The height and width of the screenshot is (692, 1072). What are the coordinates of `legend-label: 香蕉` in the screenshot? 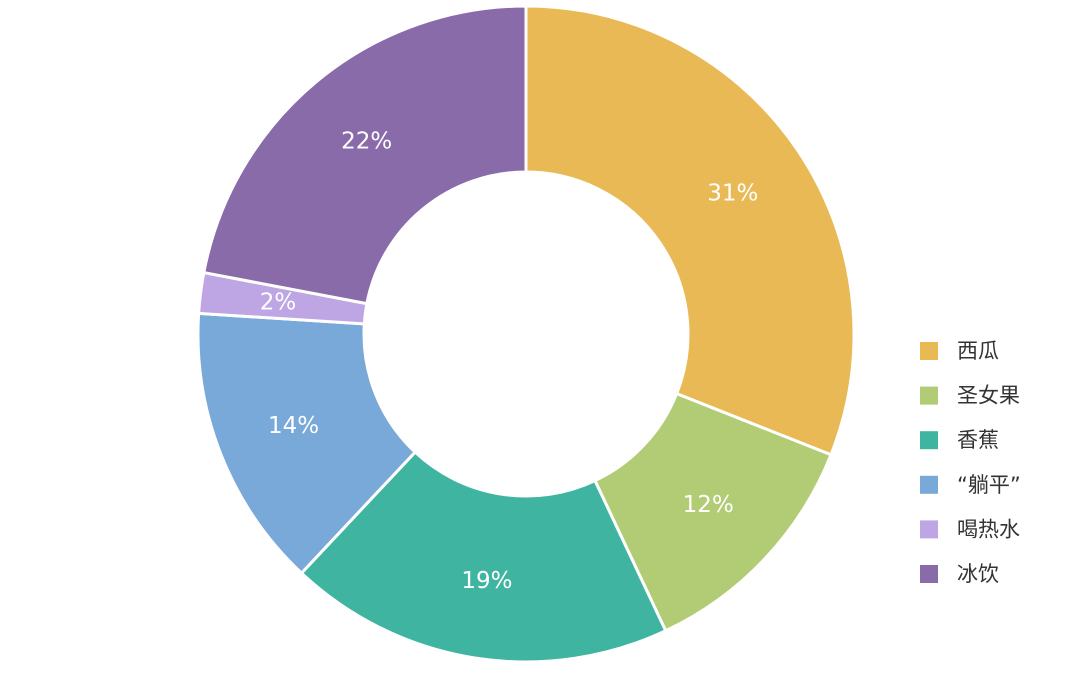 It's located at (978, 440).